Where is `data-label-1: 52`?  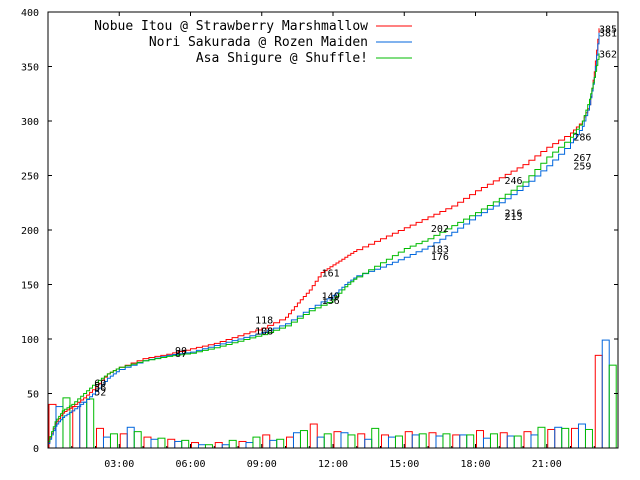
data-label-1: 52 is located at coordinates (100, 392).